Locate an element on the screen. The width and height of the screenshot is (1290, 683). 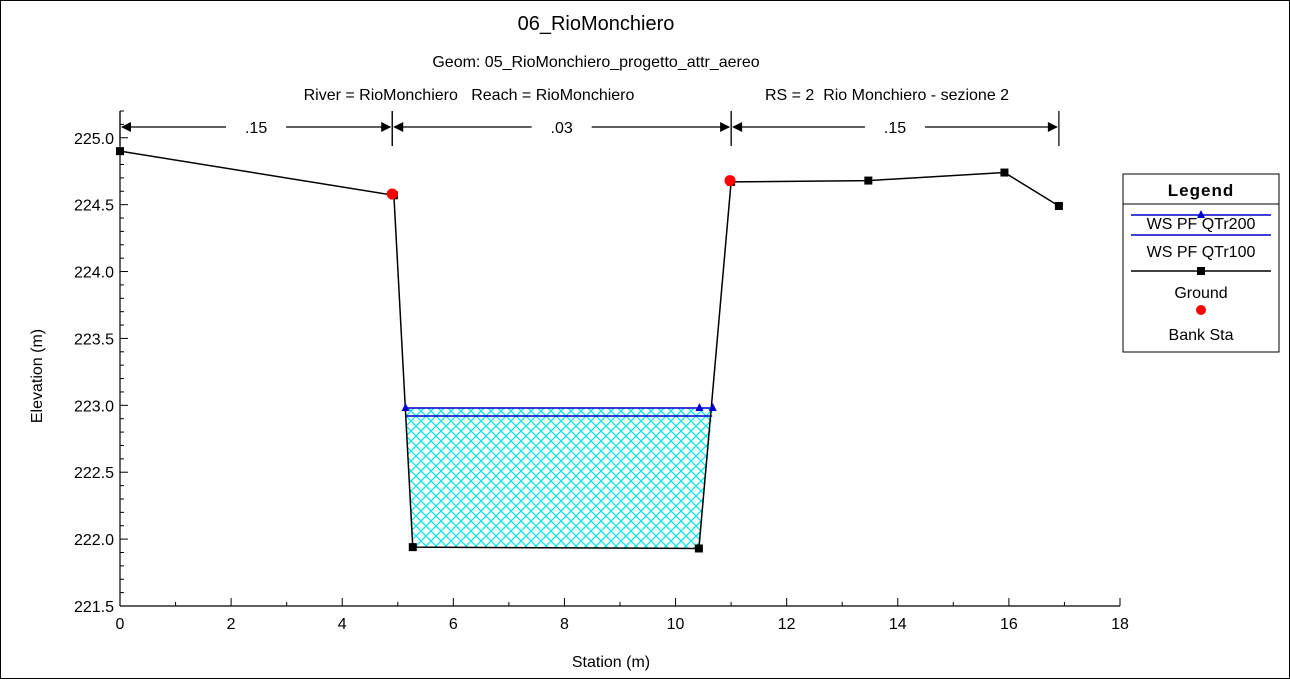
x-tick-label: 6 is located at coordinates (453, 624).